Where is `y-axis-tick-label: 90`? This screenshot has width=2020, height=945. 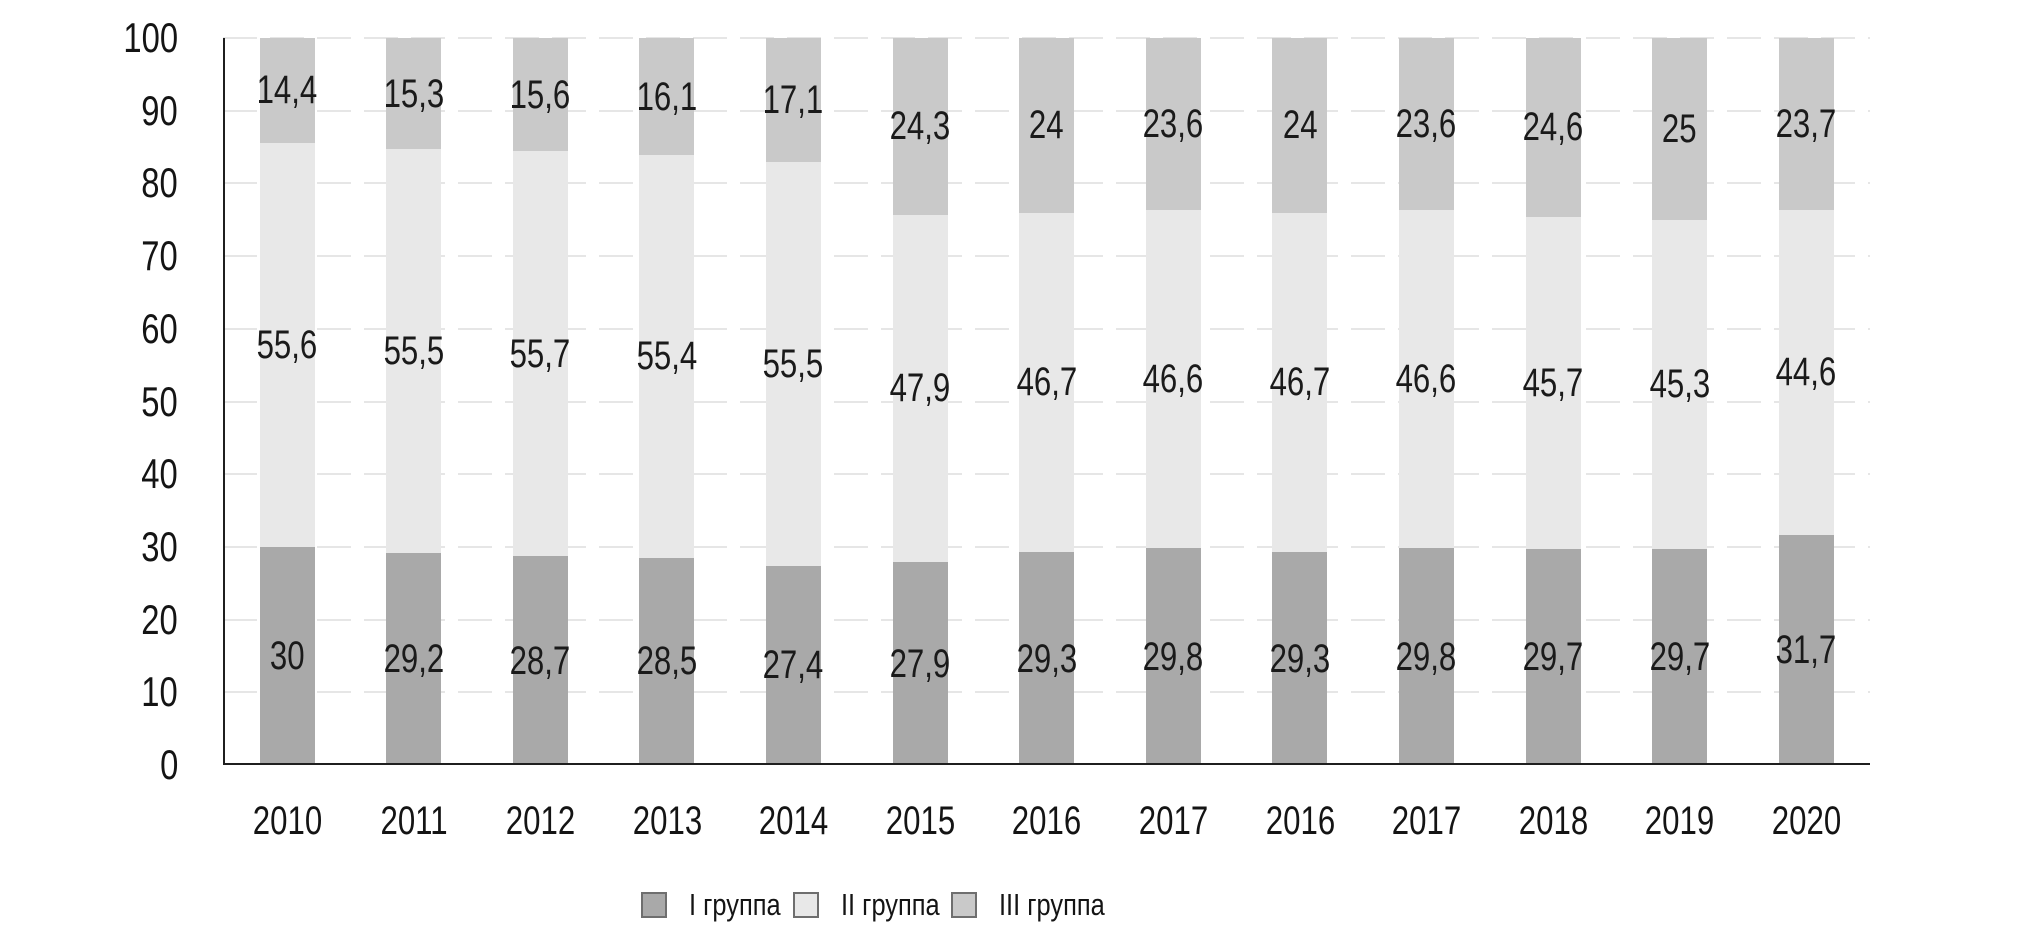
y-axis-tick-label: 90 is located at coordinates (98, 110).